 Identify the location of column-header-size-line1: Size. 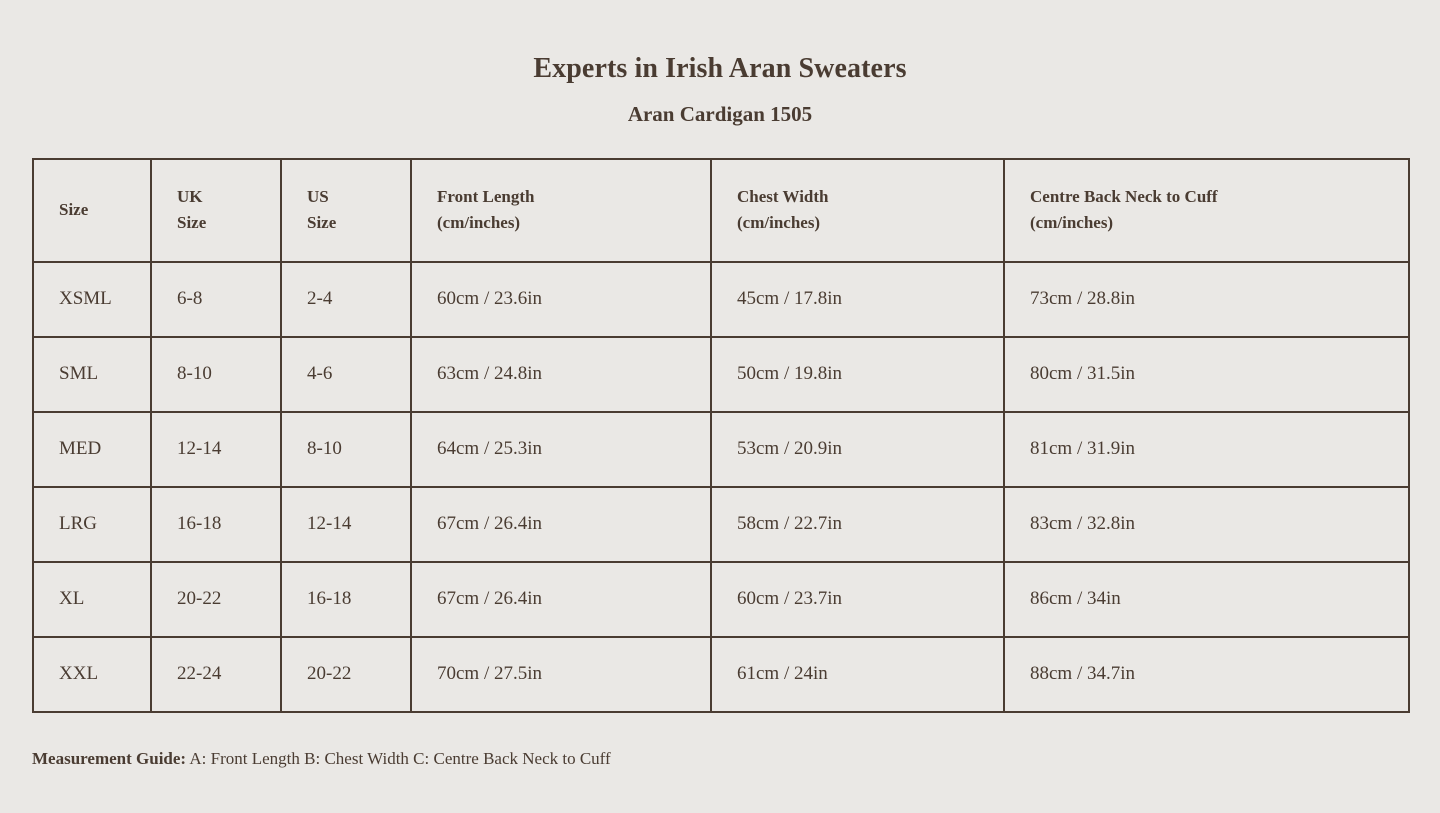
(74, 210).